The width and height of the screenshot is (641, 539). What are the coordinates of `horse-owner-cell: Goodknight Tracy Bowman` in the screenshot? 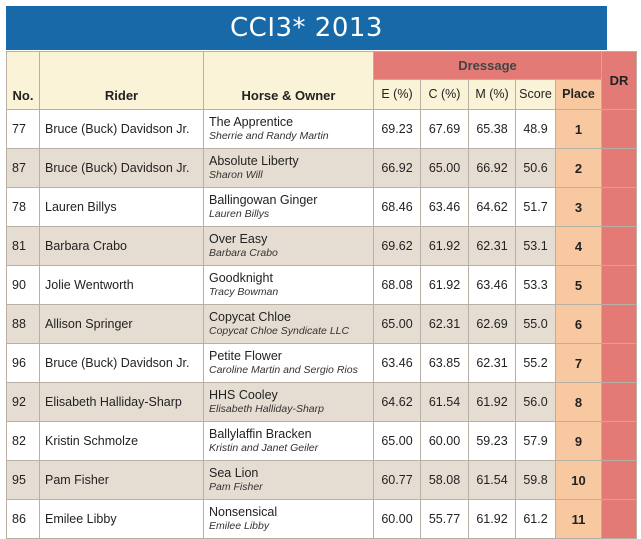 It's located at (288, 285).